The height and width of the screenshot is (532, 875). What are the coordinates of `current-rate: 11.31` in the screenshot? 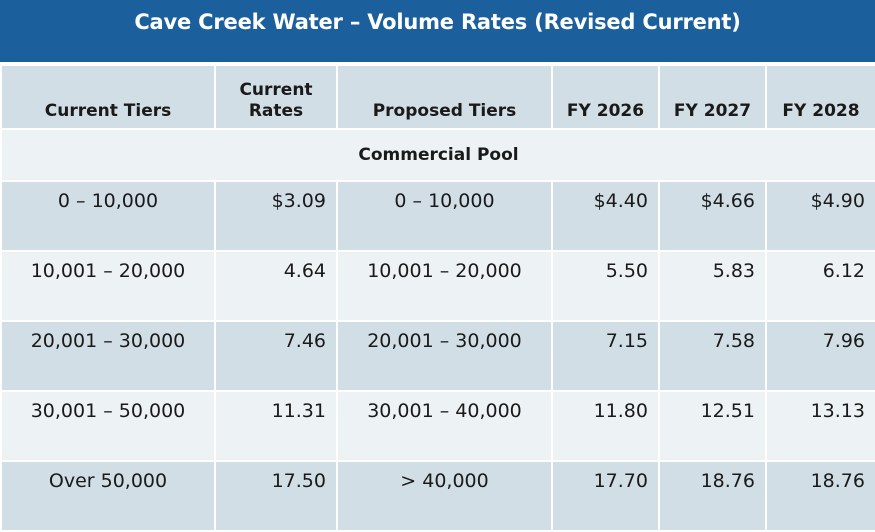 It's located at (276, 426).